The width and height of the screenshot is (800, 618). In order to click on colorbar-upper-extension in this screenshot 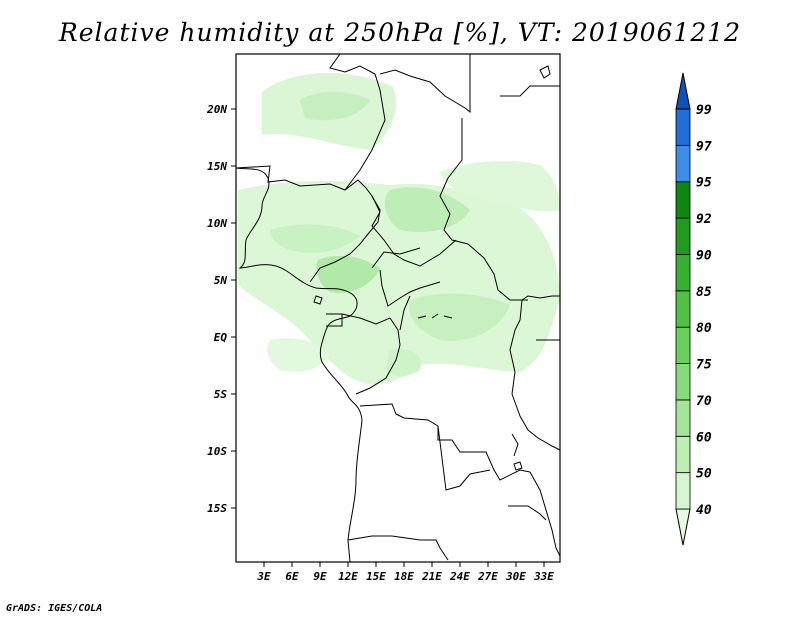, I will do `click(683, 91)`.